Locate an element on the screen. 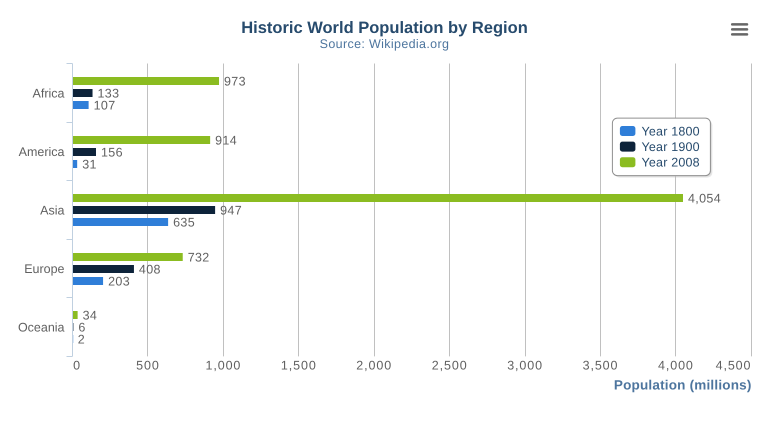 Image resolution: width=769 pixels, height=421 pixels. svg-text: 408 is located at coordinates (150, 270).